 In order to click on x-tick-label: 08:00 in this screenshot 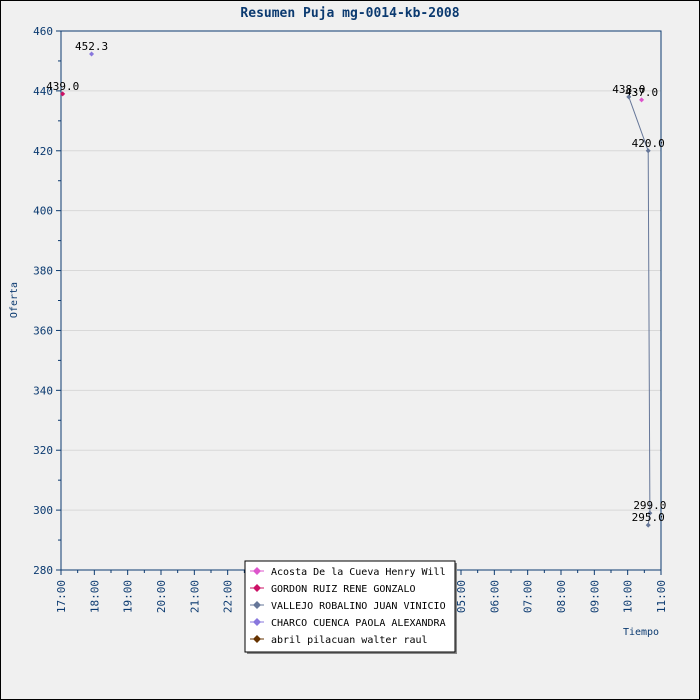, I will do `click(561, 596)`.